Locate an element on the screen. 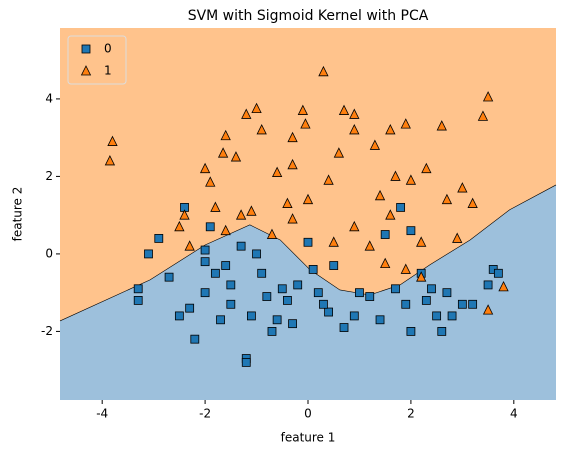  x-tick-label: -2 is located at coordinates (205, 414).